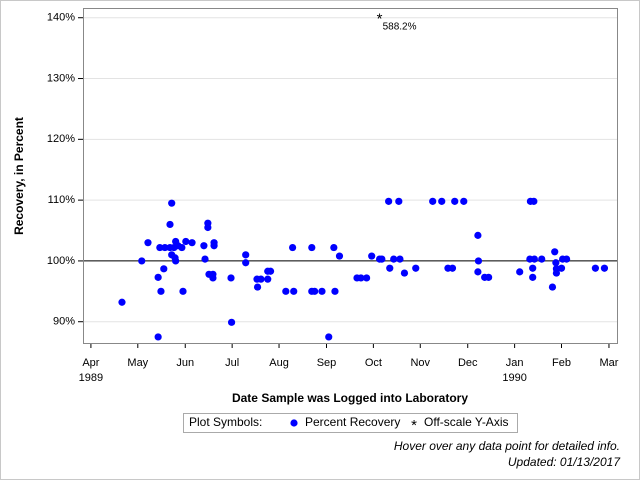 The width and height of the screenshot is (640, 480). I want to click on legend-box, so click(350, 423).